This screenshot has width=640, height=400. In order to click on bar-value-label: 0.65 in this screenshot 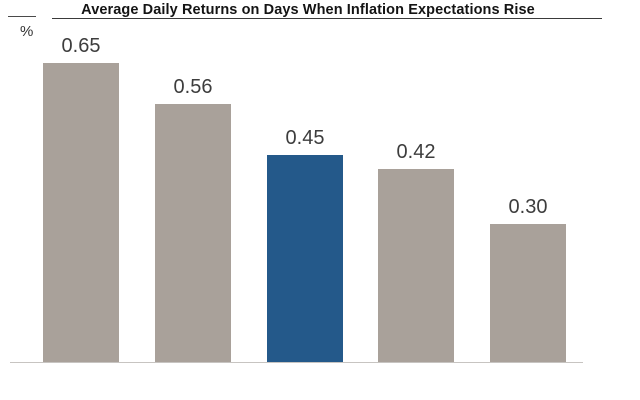, I will do `click(81, 46)`.